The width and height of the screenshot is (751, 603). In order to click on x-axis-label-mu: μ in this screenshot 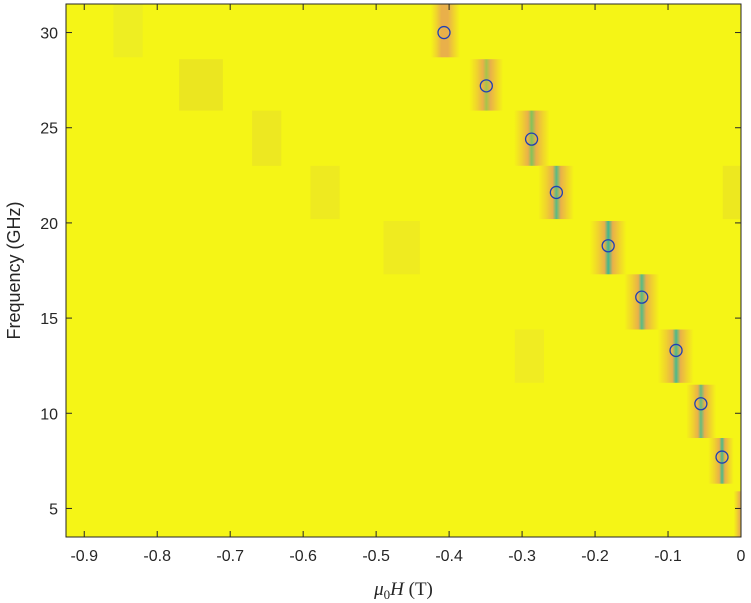, I will do `click(378, 589)`.